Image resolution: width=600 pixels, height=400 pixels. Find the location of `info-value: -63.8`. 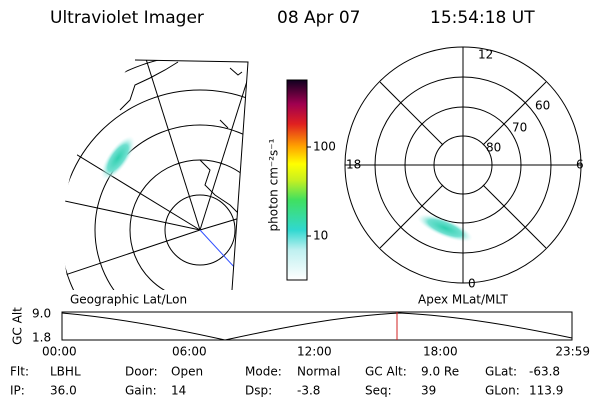

info-value: -63.8 is located at coordinates (544, 372).